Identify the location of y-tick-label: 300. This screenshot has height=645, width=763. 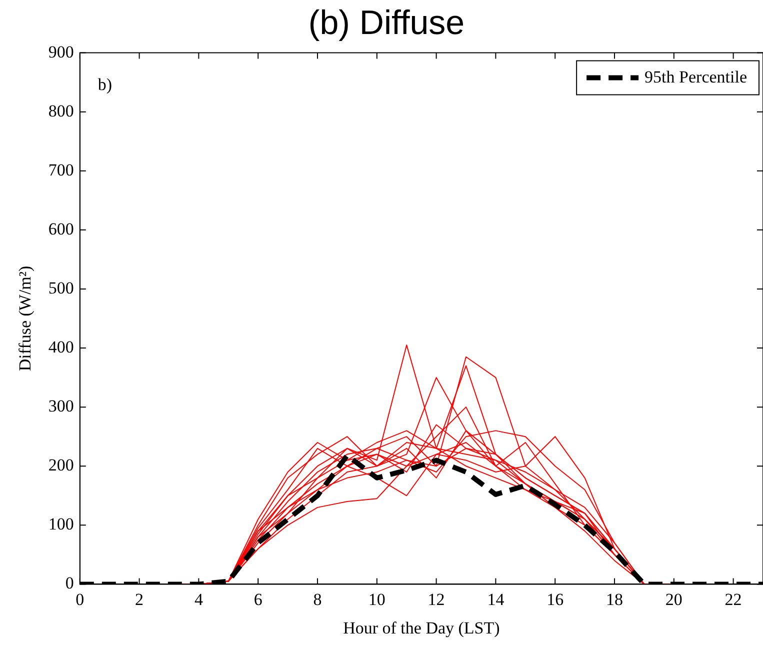
(61, 406).